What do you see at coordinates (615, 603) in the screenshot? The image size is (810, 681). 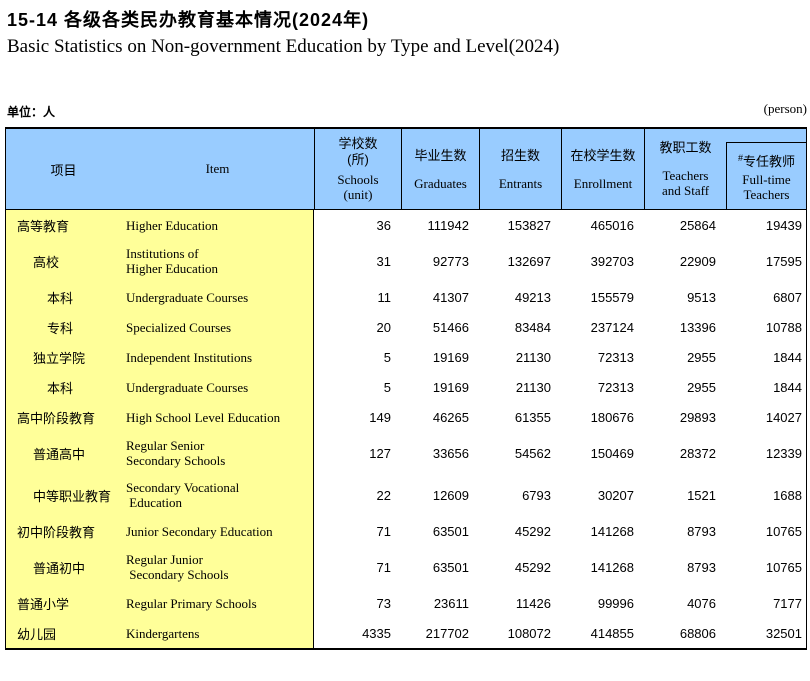 I see `value-cell-enrollment: 99996` at bounding box center [615, 603].